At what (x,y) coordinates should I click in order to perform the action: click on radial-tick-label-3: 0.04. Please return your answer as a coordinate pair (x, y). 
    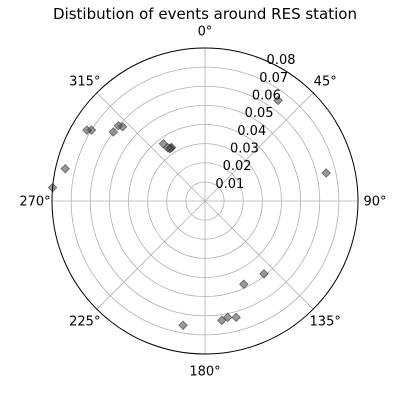
    Looking at the image, I should click on (251, 131).